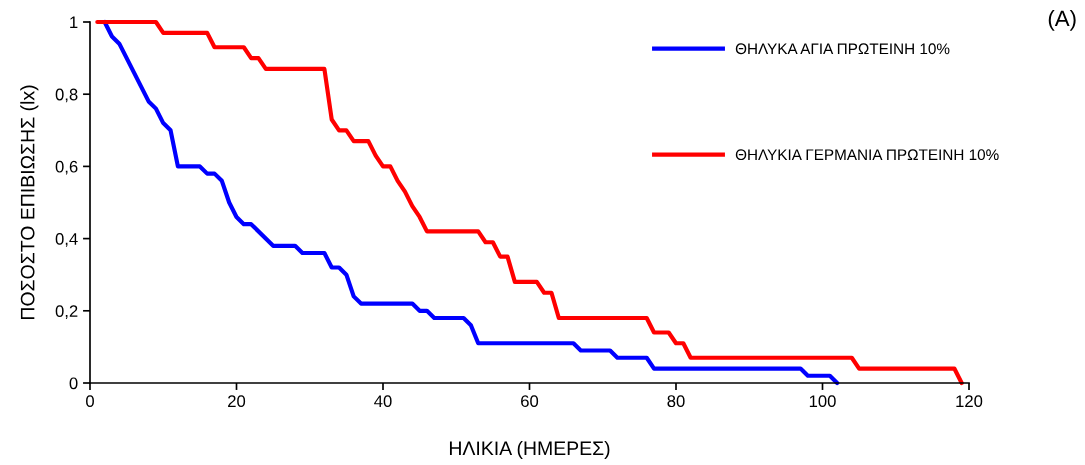  Describe the element at coordinates (66, 167) in the screenshot. I see `y-tick-label: 0,6` at that location.